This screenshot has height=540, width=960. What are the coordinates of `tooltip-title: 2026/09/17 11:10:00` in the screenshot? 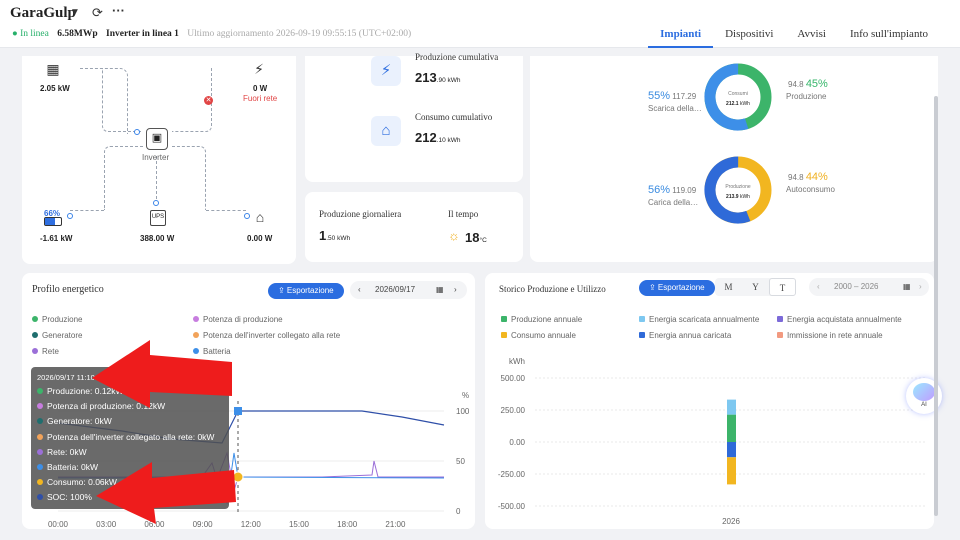 It's located at (71, 377).